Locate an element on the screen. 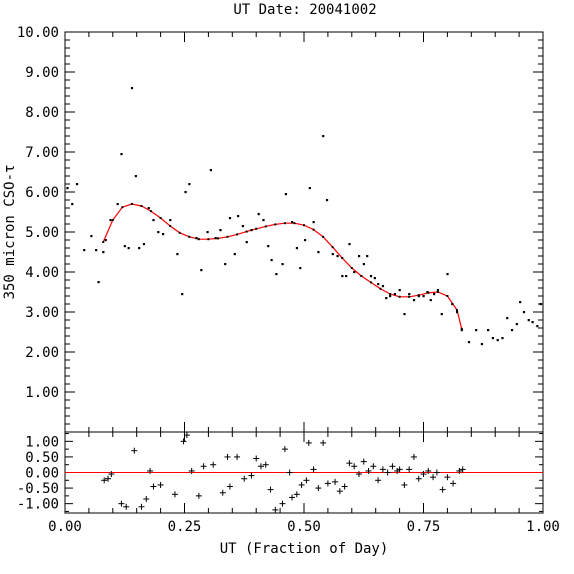 The height and width of the screenshot is (574, 574). y-tick-label: 3.00 is located at coordinates (42, 313).